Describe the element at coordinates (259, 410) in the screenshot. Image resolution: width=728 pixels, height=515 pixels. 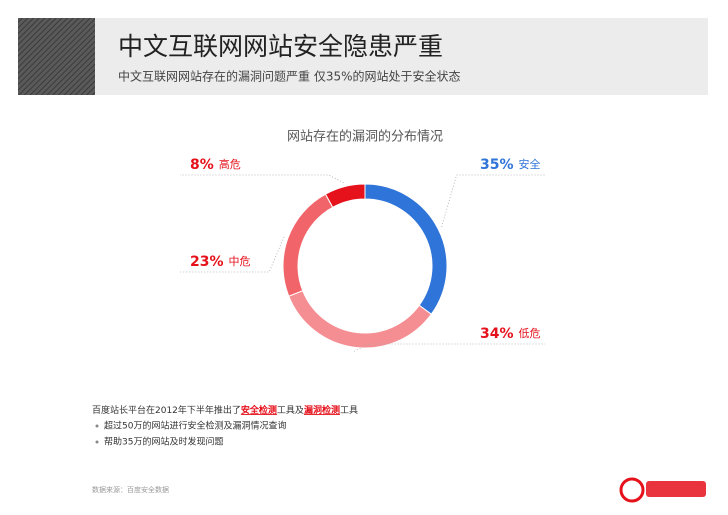
I see `note-part: 安全检测` at that location.